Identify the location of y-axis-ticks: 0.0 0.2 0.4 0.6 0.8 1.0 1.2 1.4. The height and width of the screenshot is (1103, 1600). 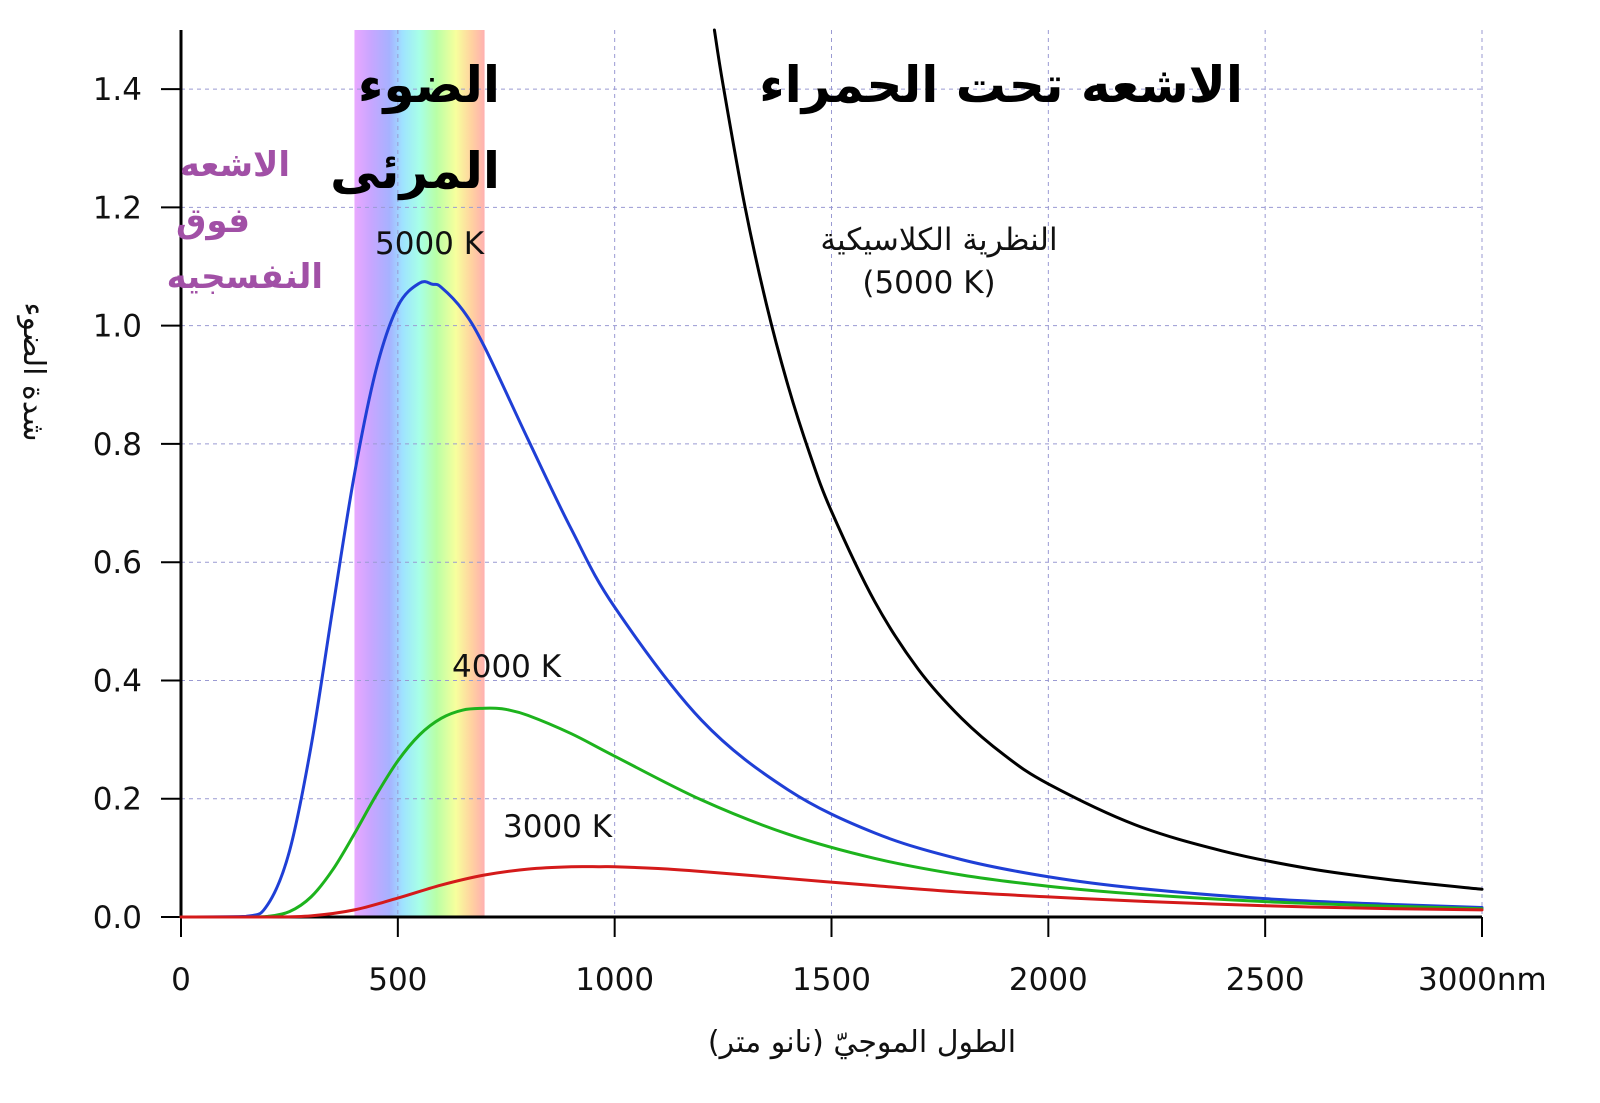
(137, 504).